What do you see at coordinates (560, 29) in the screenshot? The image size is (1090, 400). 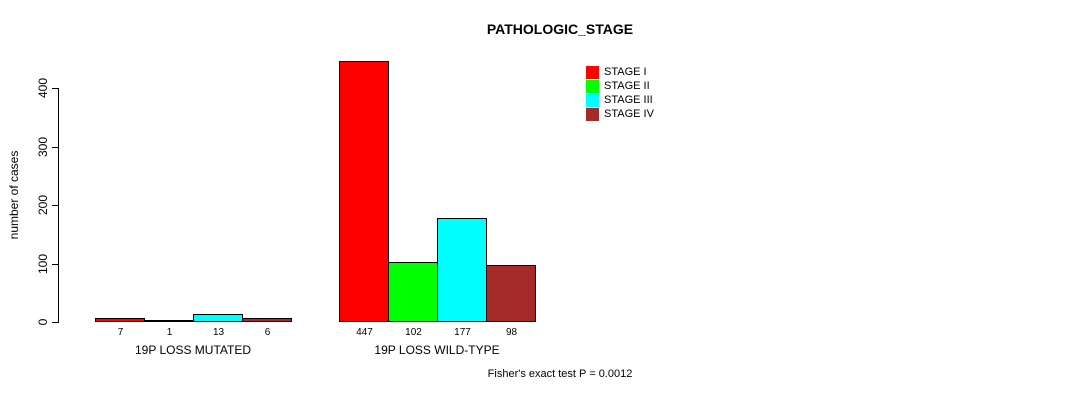 I see `chart-title: PATHOLOGIC_STAGE` at bounding box center [560, 29].